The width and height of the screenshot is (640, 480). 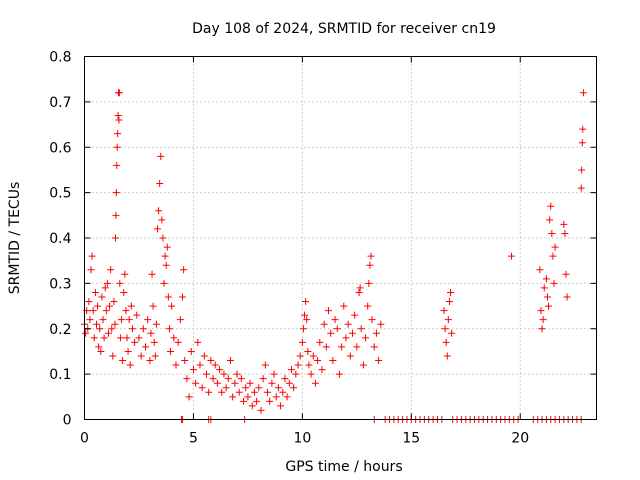 I want to click on x-tick-label: 0, so click(x=84, y=439).